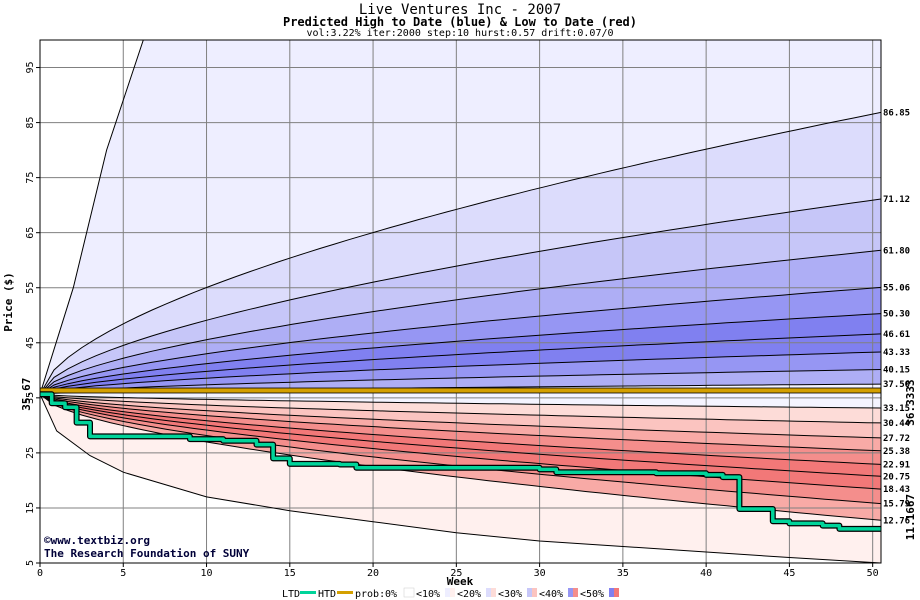  What do you see at coordinates (30, 508) in the screenshot?
I see `y-tick-label: 15` at bounding box center [30, 508].